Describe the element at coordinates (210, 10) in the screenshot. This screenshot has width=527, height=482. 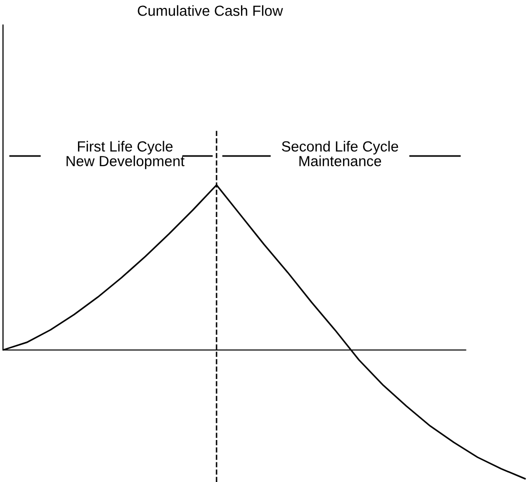
I see `chart-title: Cumulative Cash Flow` at that location.